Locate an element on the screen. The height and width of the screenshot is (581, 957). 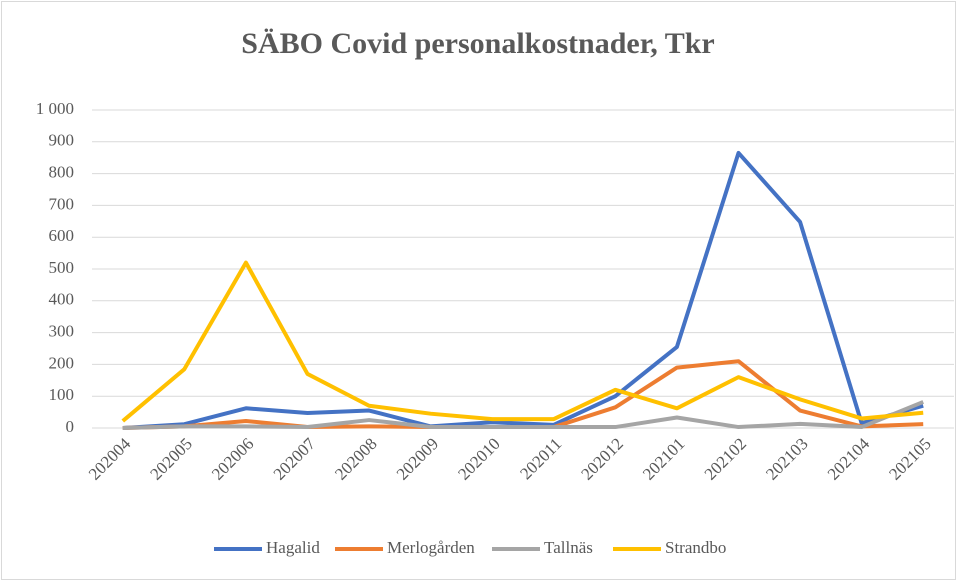
legend-label: Strandbo is located at coordinates (695, 547).